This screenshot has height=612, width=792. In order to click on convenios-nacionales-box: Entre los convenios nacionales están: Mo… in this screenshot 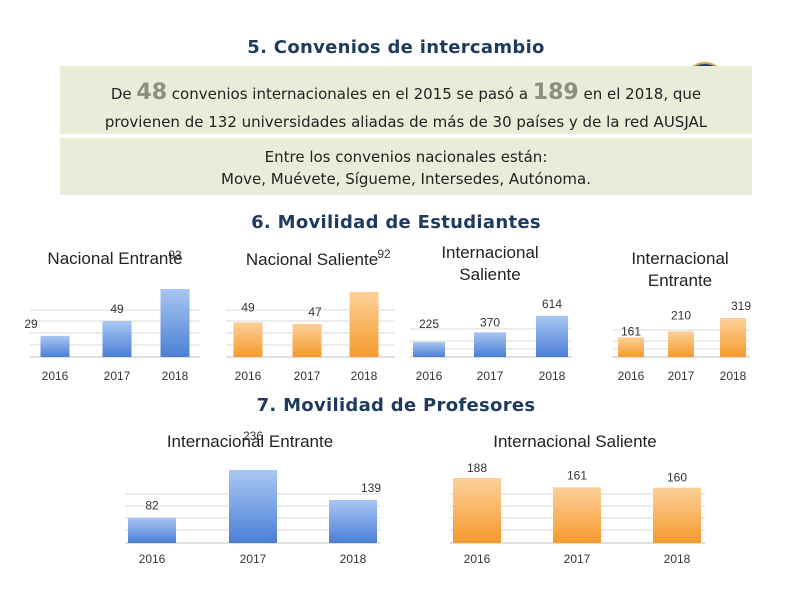, I will do `click(406, 166)`.